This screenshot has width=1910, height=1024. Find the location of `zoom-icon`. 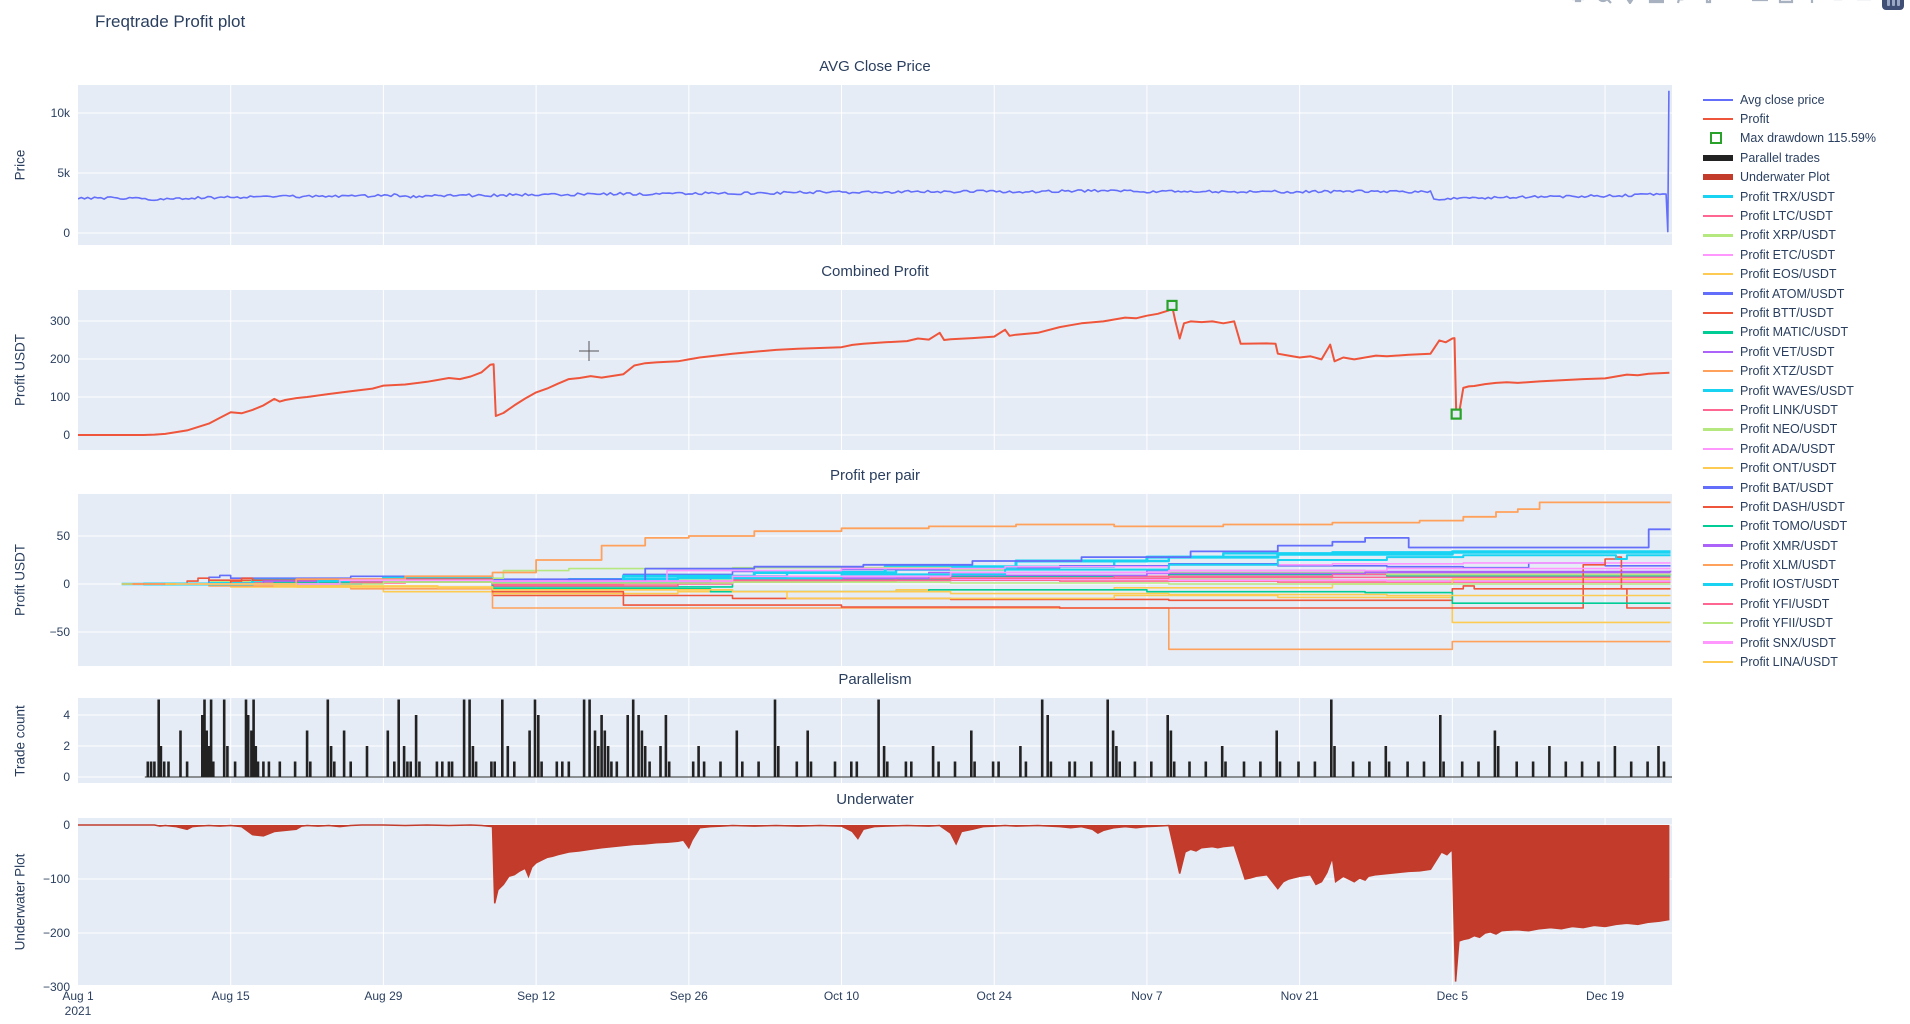

zoom-icon is located at coordinates (1606, 5).